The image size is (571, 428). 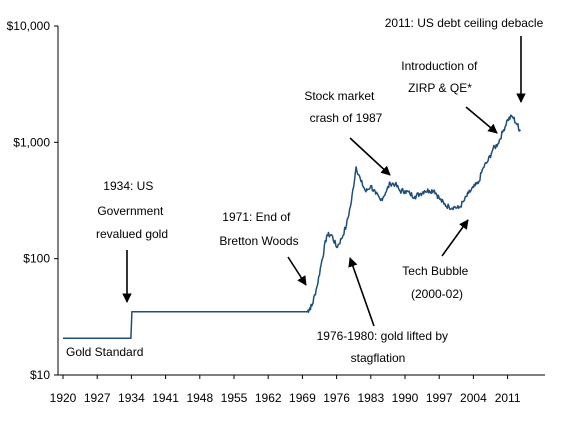 I want to click on annotation-1976: 1976-1980: gold lifted by stagflation, so click(x=384, y=347).